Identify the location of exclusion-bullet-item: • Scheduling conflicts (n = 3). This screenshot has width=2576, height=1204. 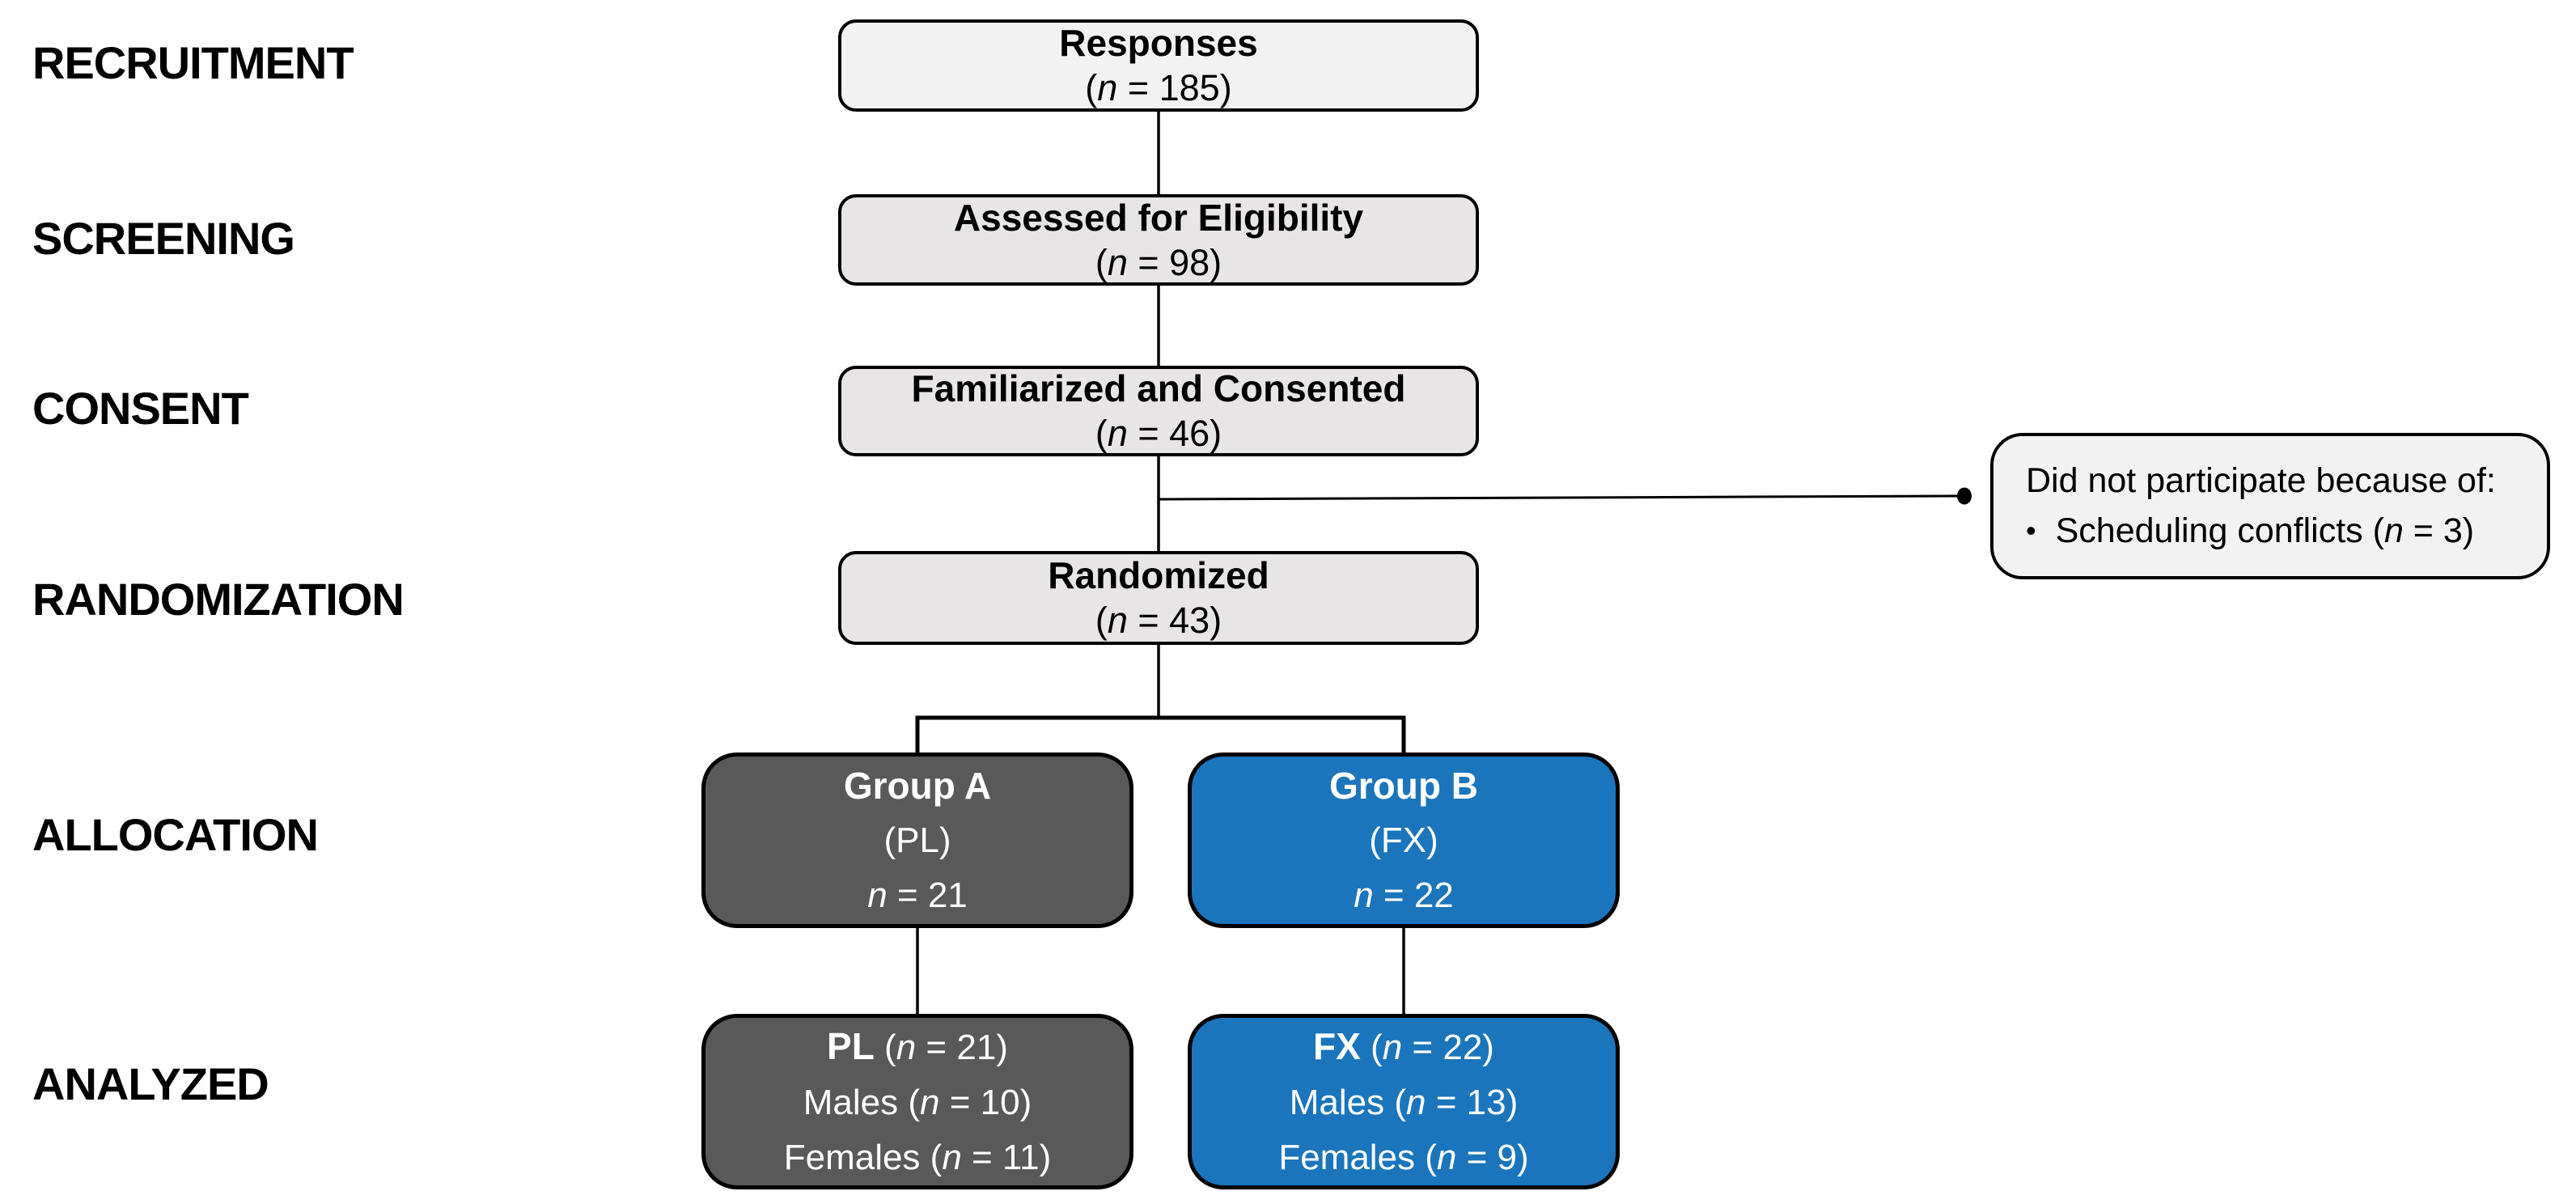
(2282, 531).